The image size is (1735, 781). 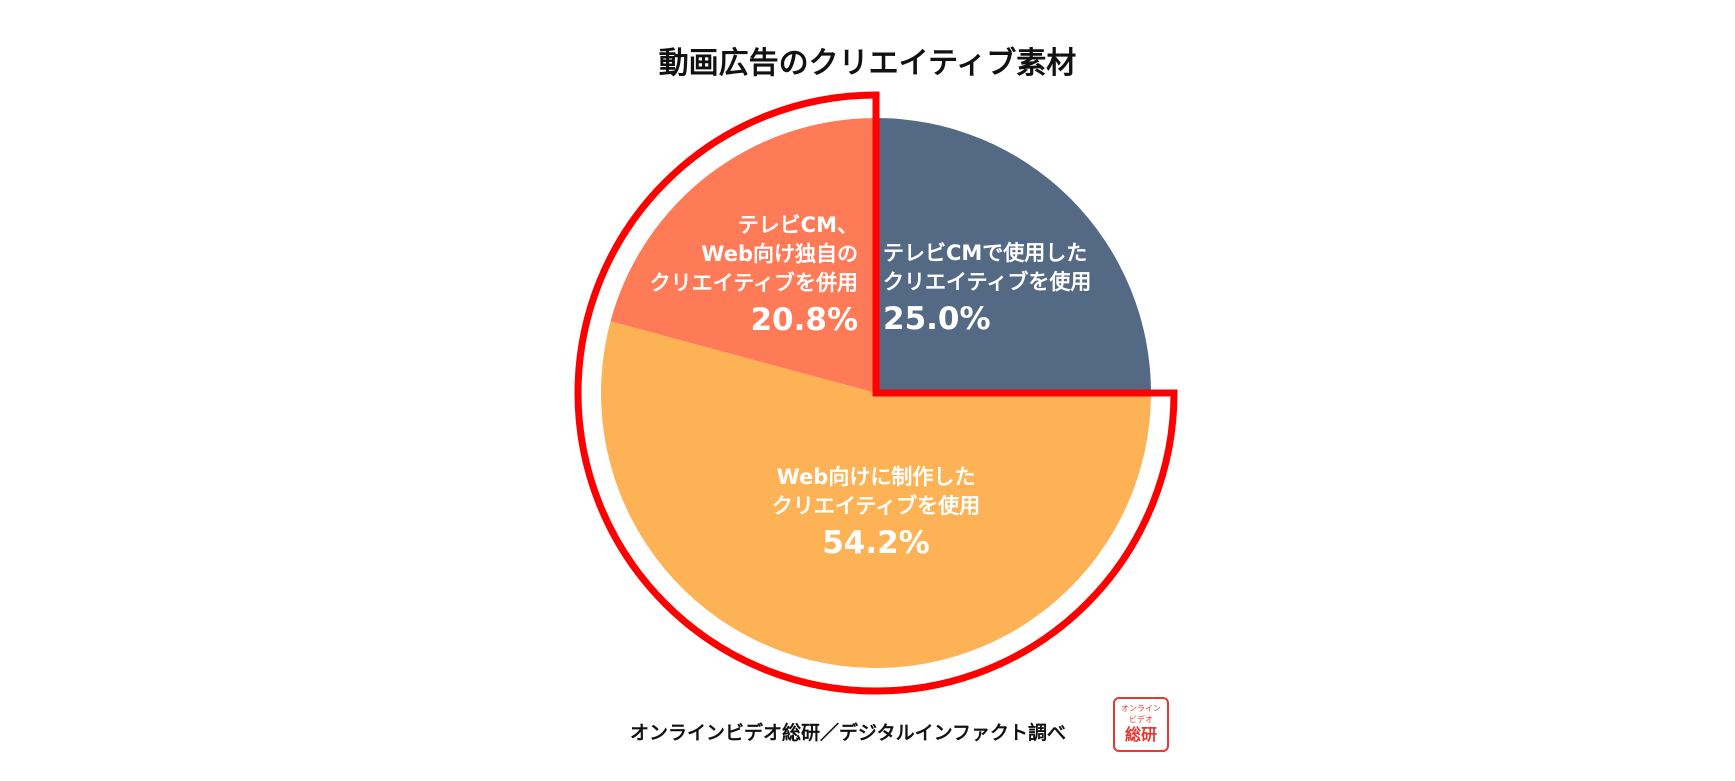 I want to click on stamp-line-2: ビデオ, so click(x=1141, y=719).